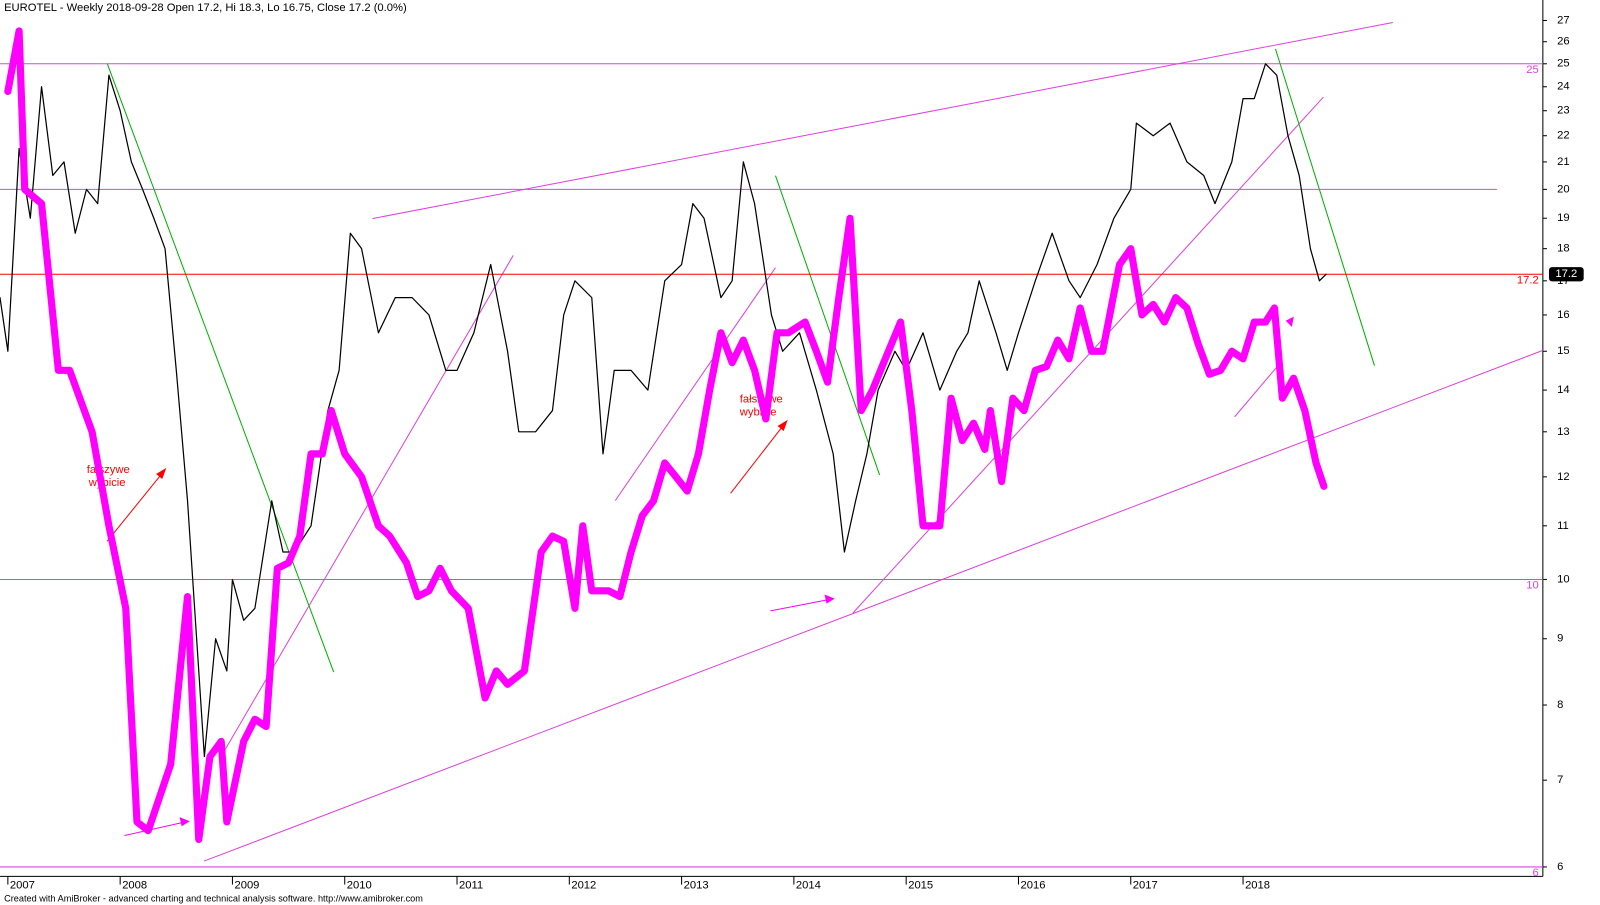  What do you see at coordinates (1563, 87) in the screenshot?
I see `y-tick-label: 24` at bounding box center [1563, 87].